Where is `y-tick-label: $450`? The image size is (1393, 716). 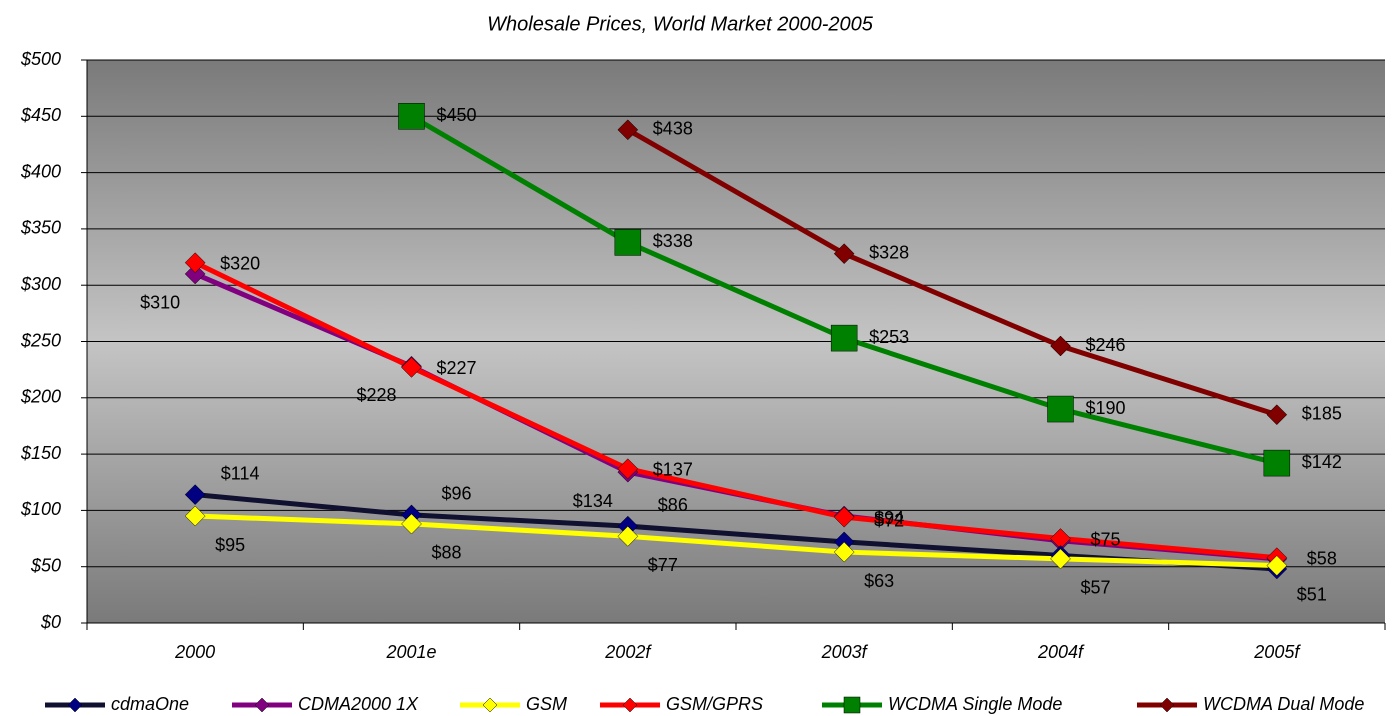 y-tick-label: $450 is located at coordinates (40, 115).